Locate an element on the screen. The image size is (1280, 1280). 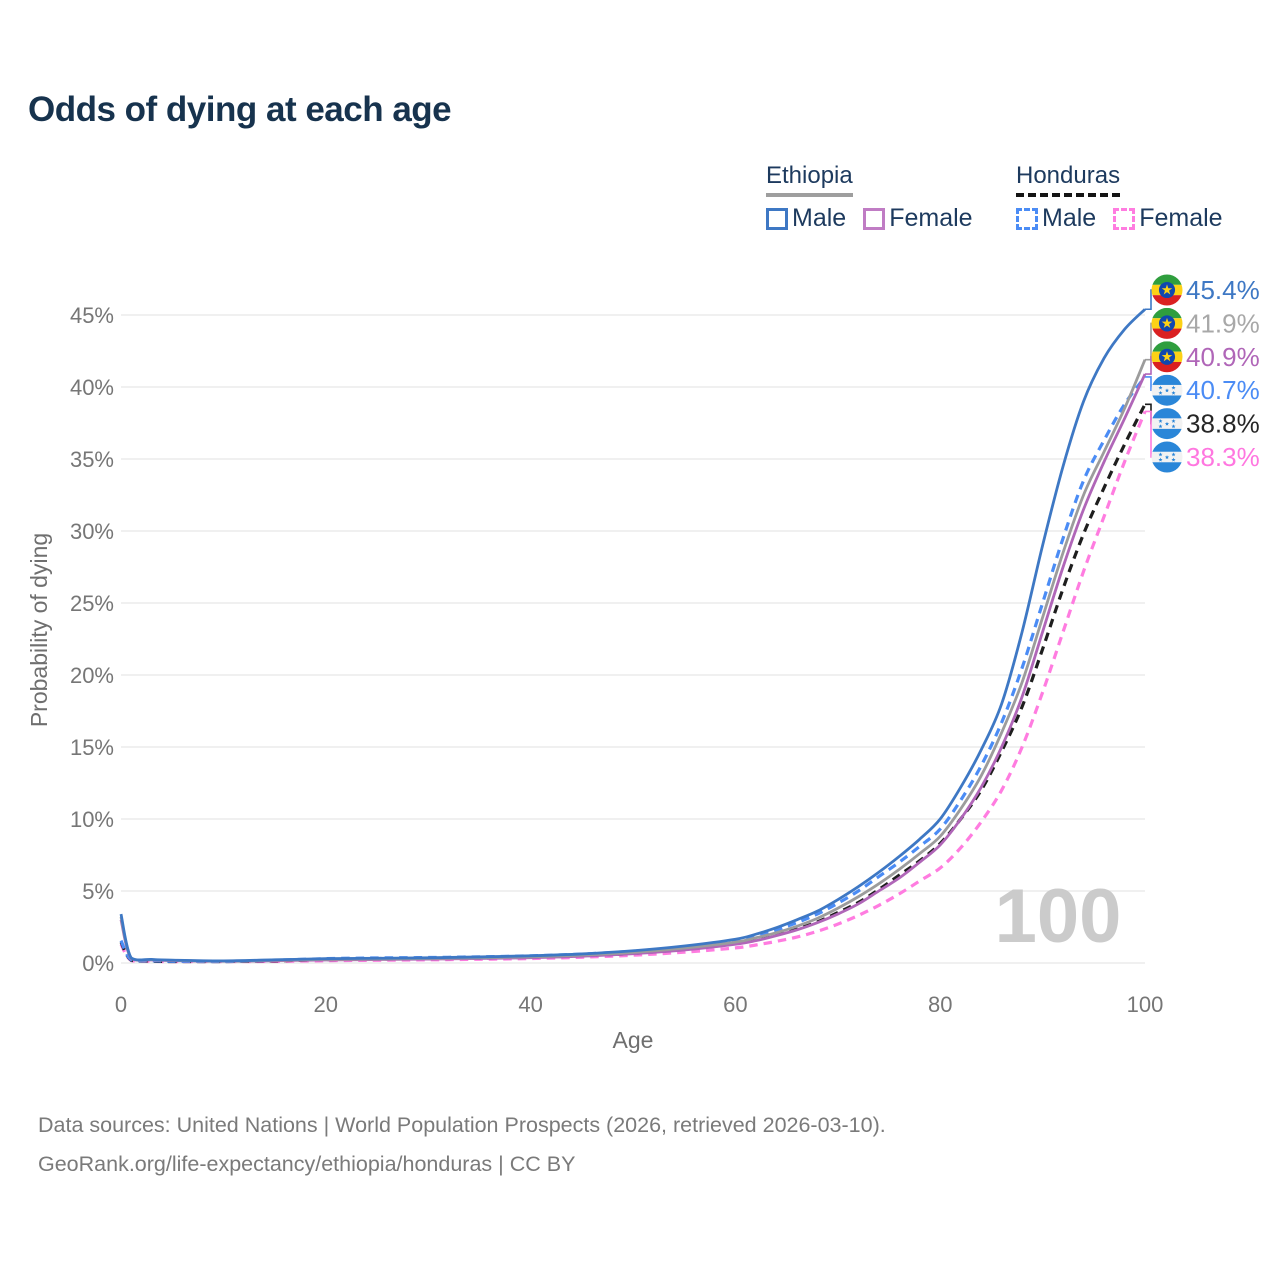
legend-country-honduras: Honduras is located at coordinates (1068, 179).